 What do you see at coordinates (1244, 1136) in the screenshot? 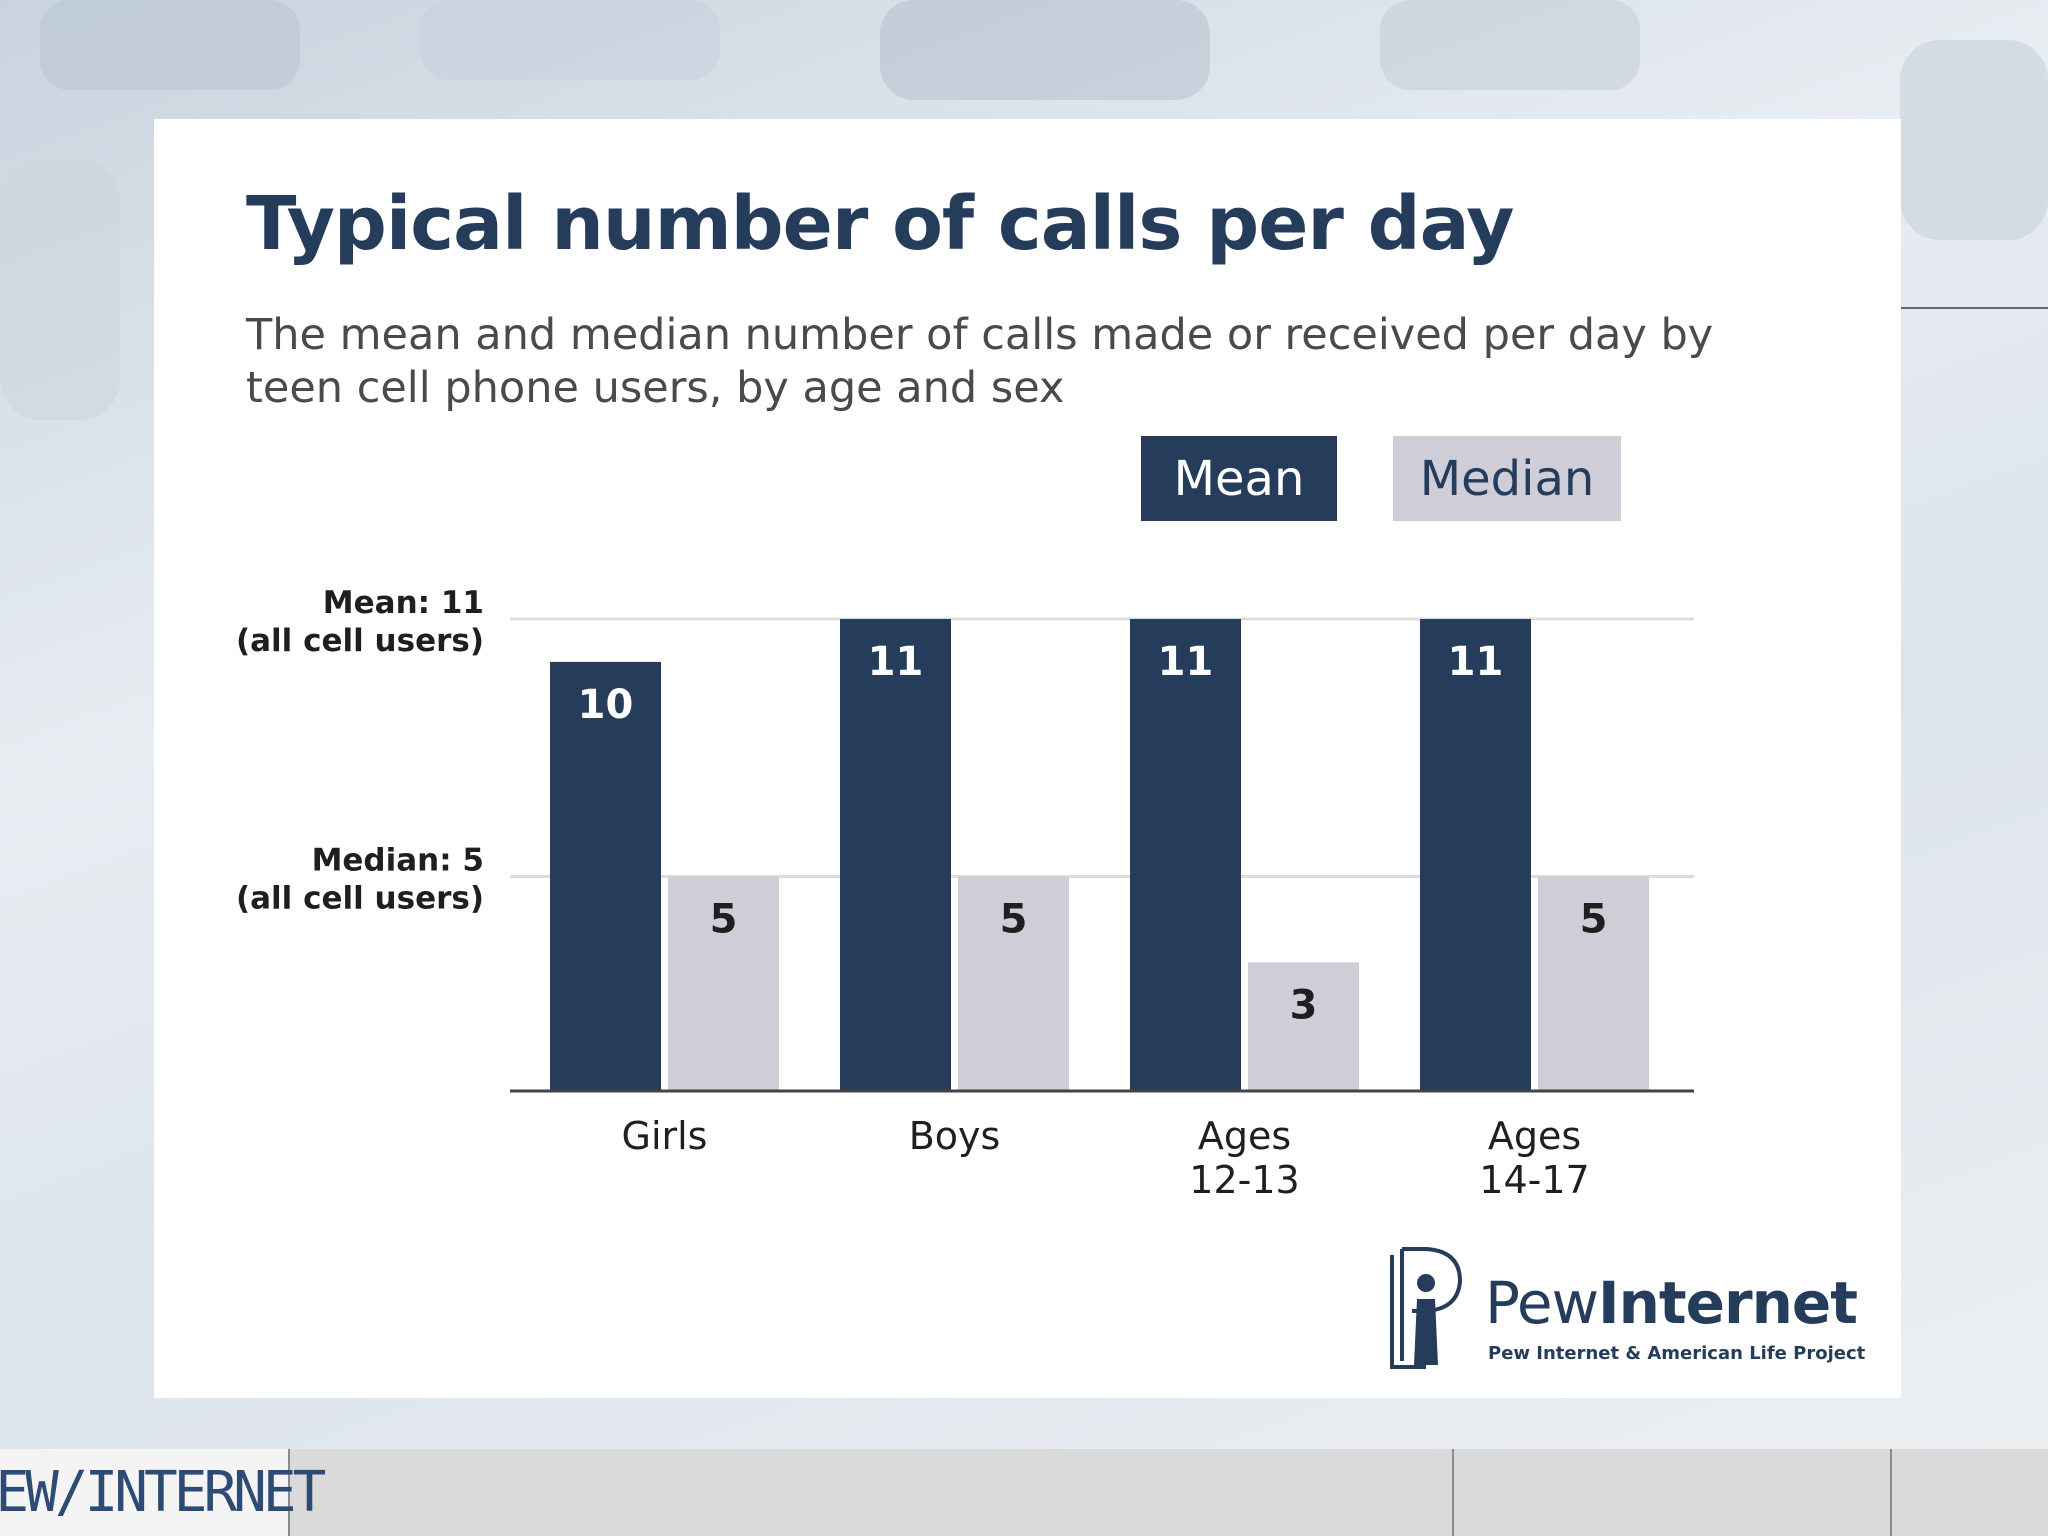
I see `category-label-2: Ages` at bounding box center [1244, 1136].